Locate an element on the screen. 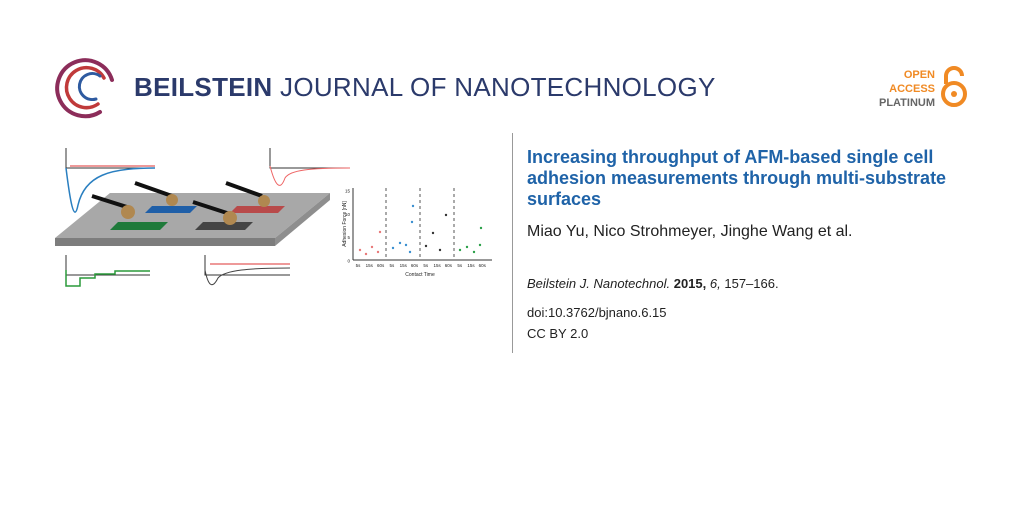  license: CC BY 2.0 is located at coordinates (558, 333).